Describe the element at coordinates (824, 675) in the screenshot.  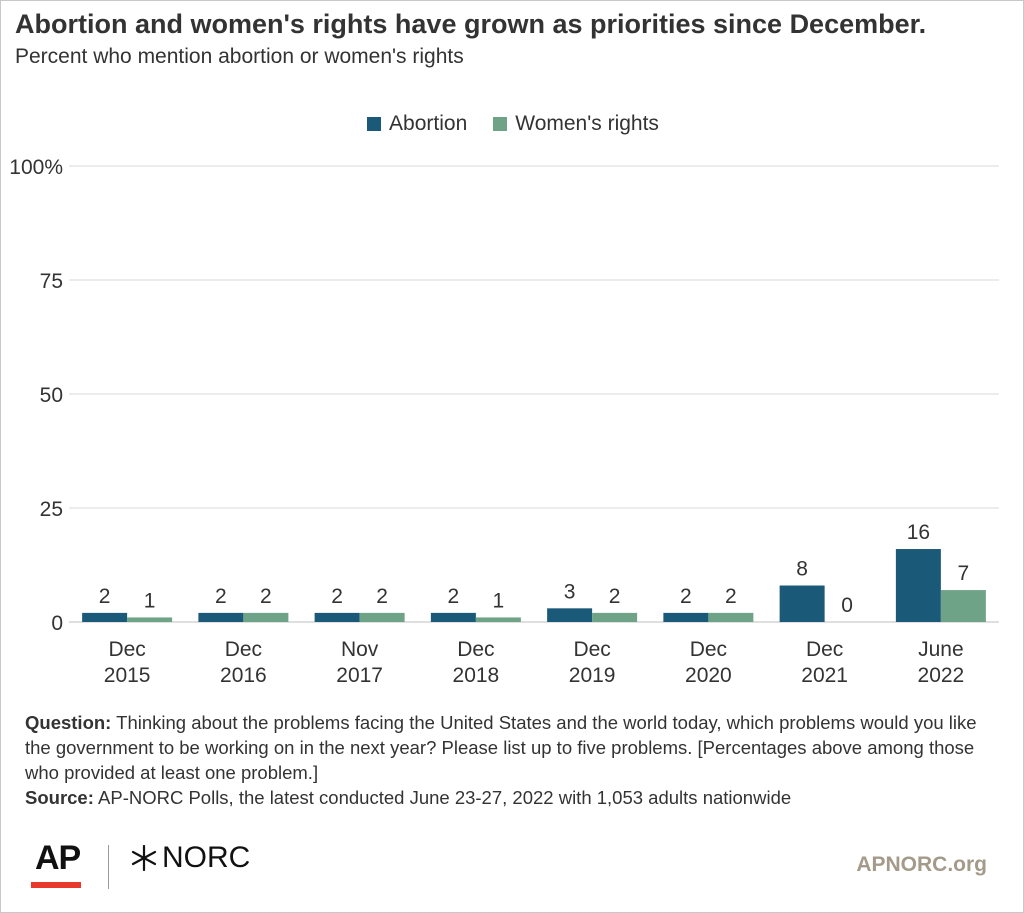
I see `x-tick-label: 2021` at that location.